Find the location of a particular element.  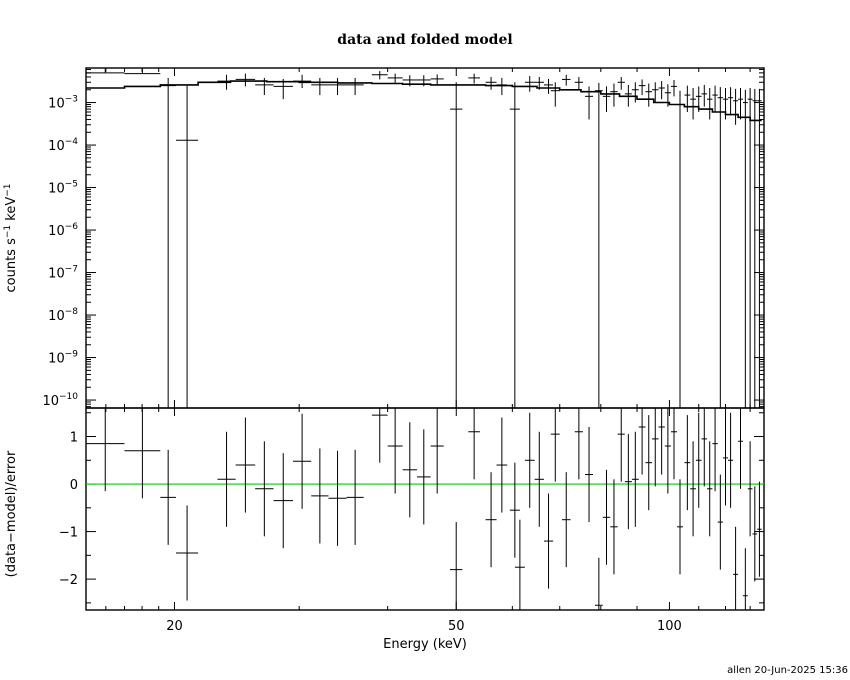

bottom-y-tick-labels: 1 0 −1 −2 is located at coordinates (68, 510).